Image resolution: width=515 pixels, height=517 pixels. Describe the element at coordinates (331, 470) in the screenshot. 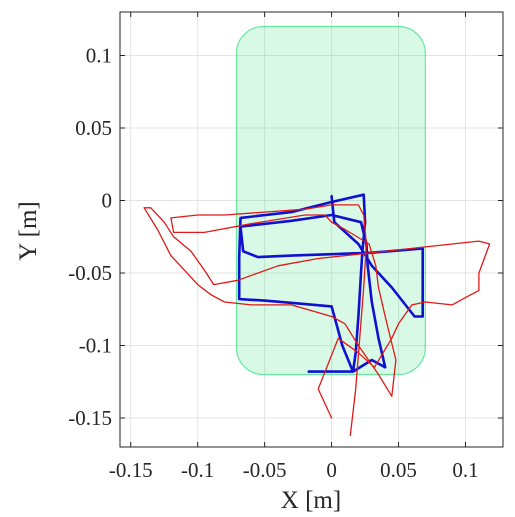

I see `x-tick-label: 0` at that location.